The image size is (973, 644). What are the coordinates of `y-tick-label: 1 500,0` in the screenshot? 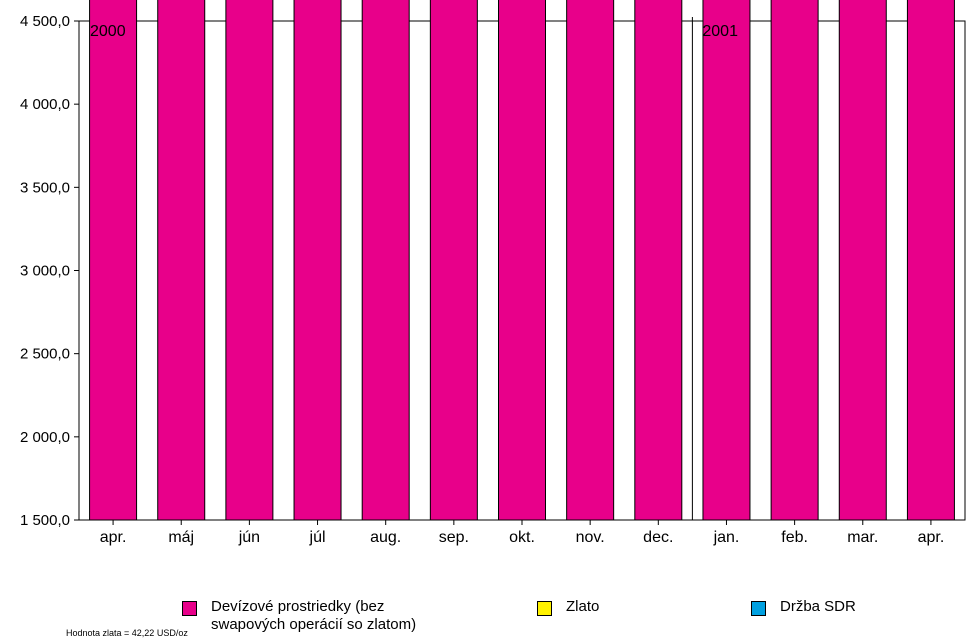 It's located at (45, 520).